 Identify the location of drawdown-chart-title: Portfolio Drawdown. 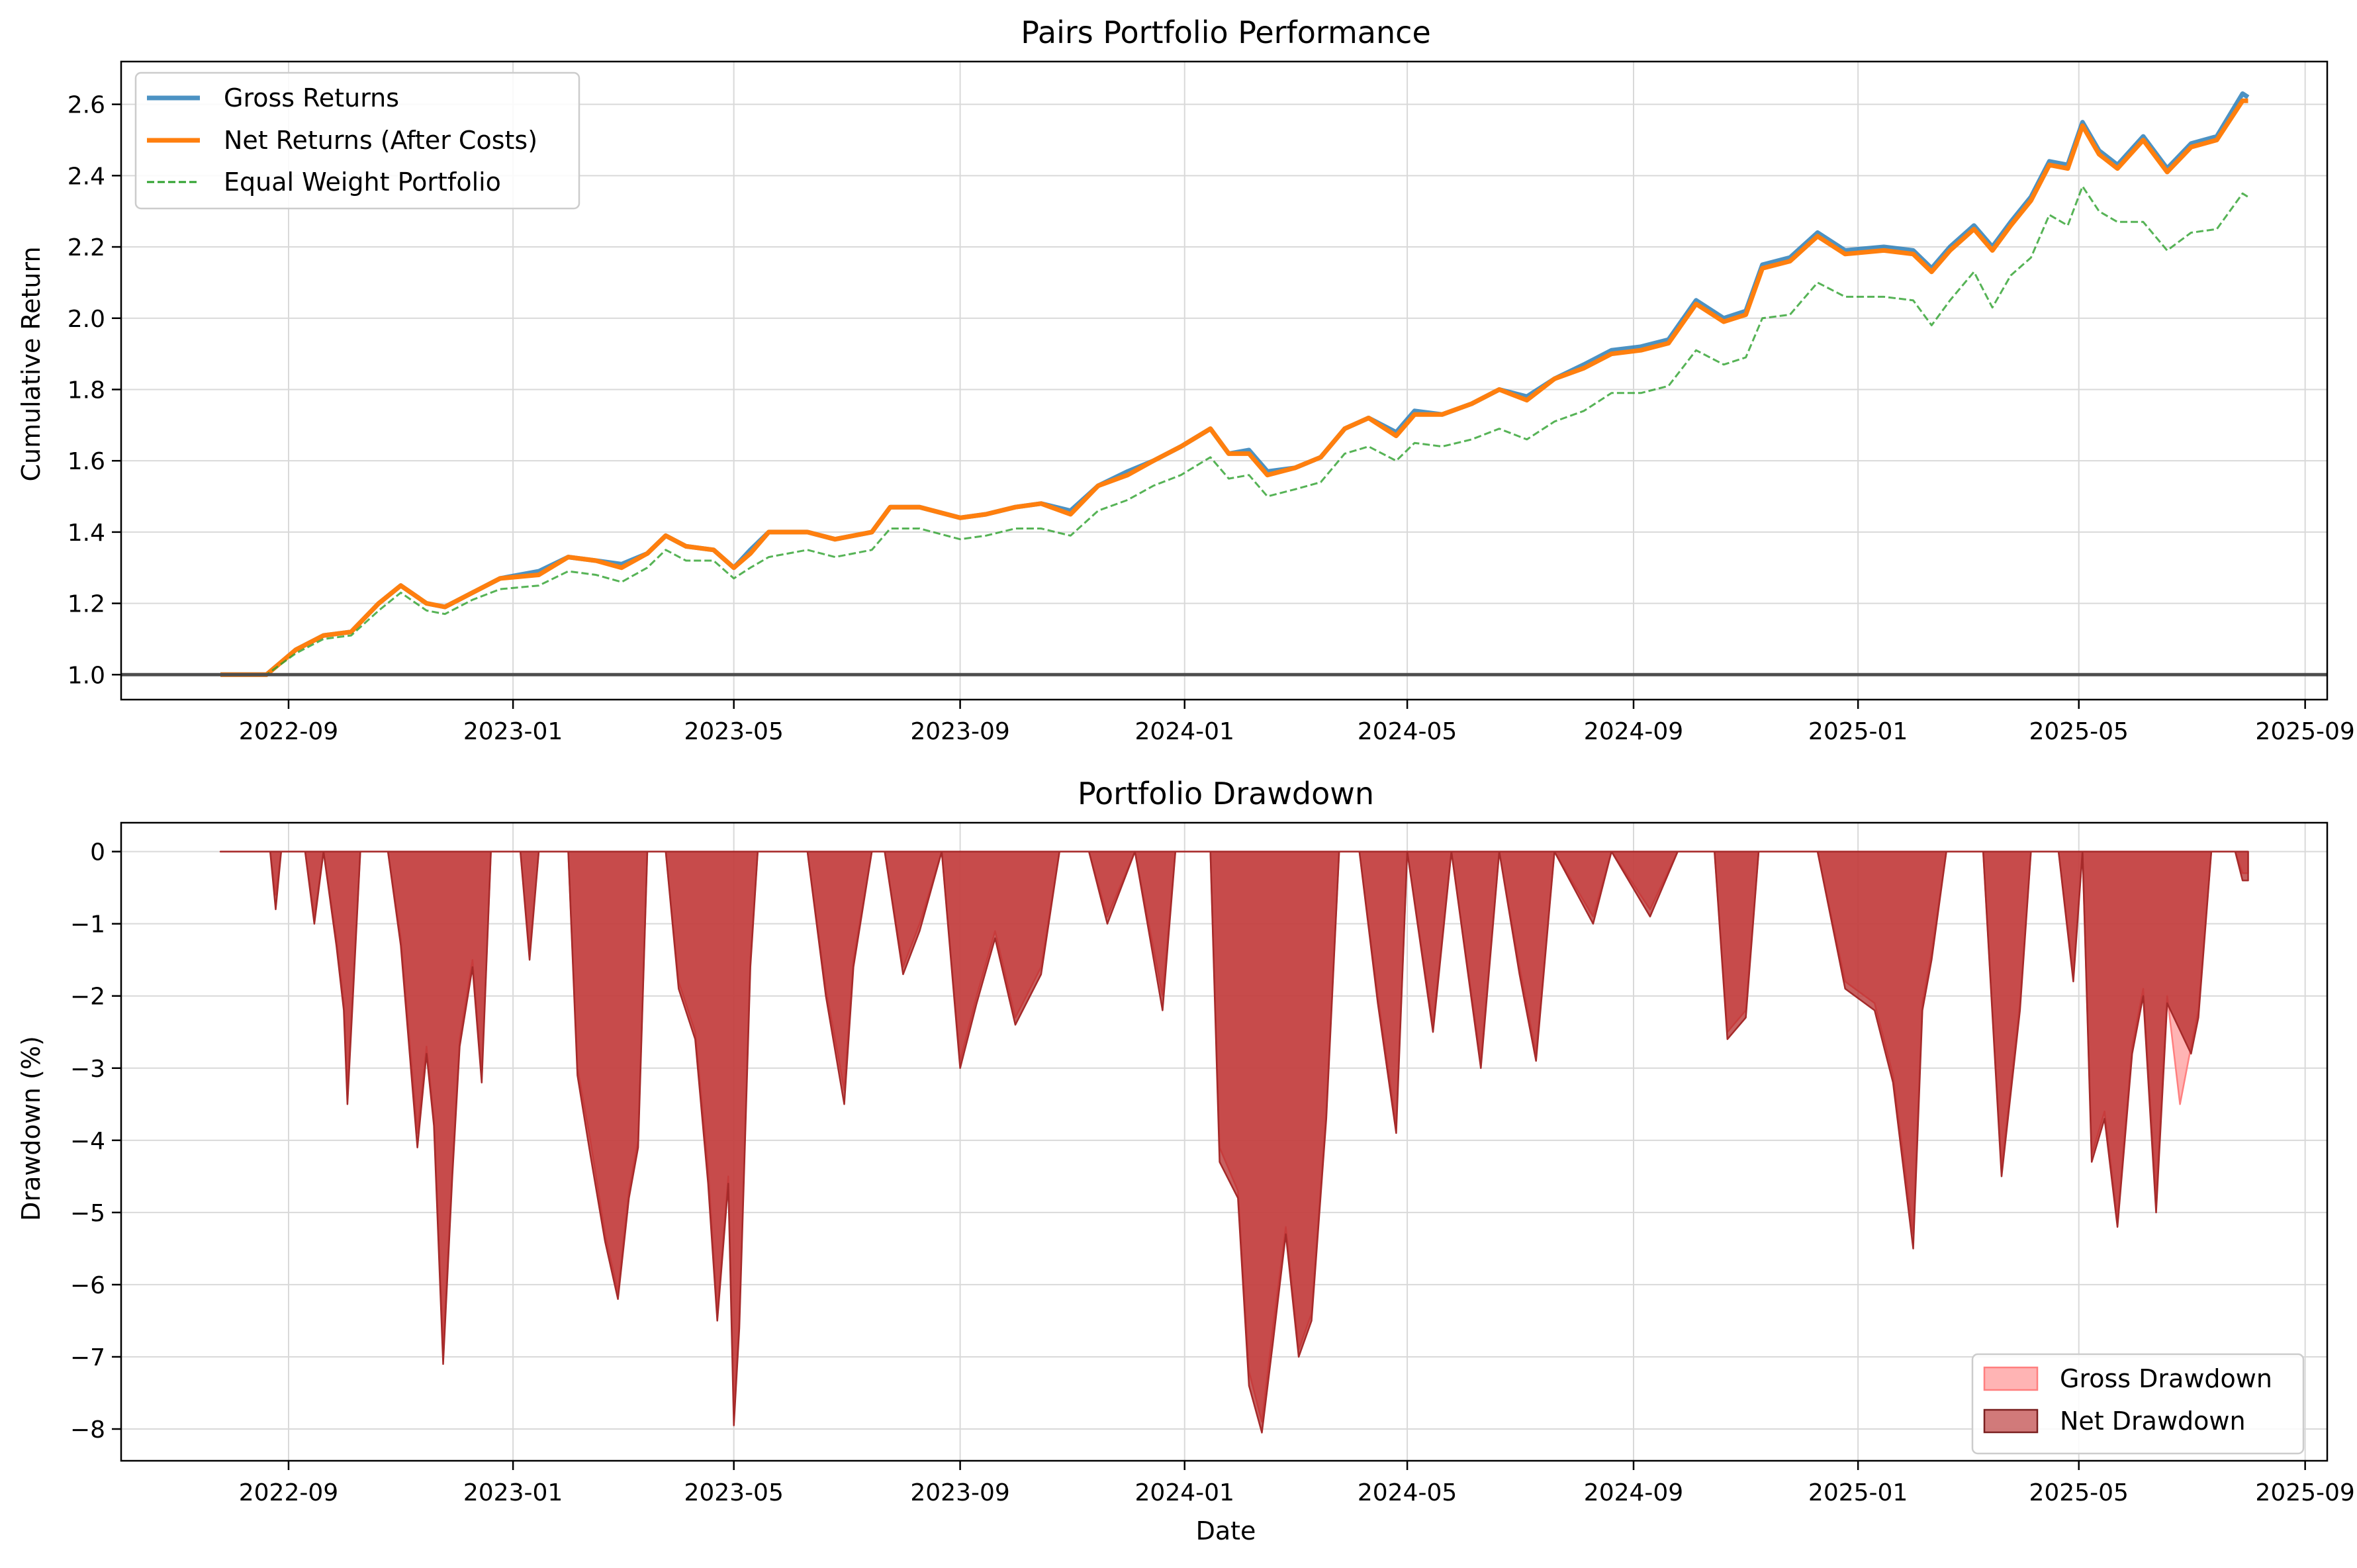
(1226, 793).